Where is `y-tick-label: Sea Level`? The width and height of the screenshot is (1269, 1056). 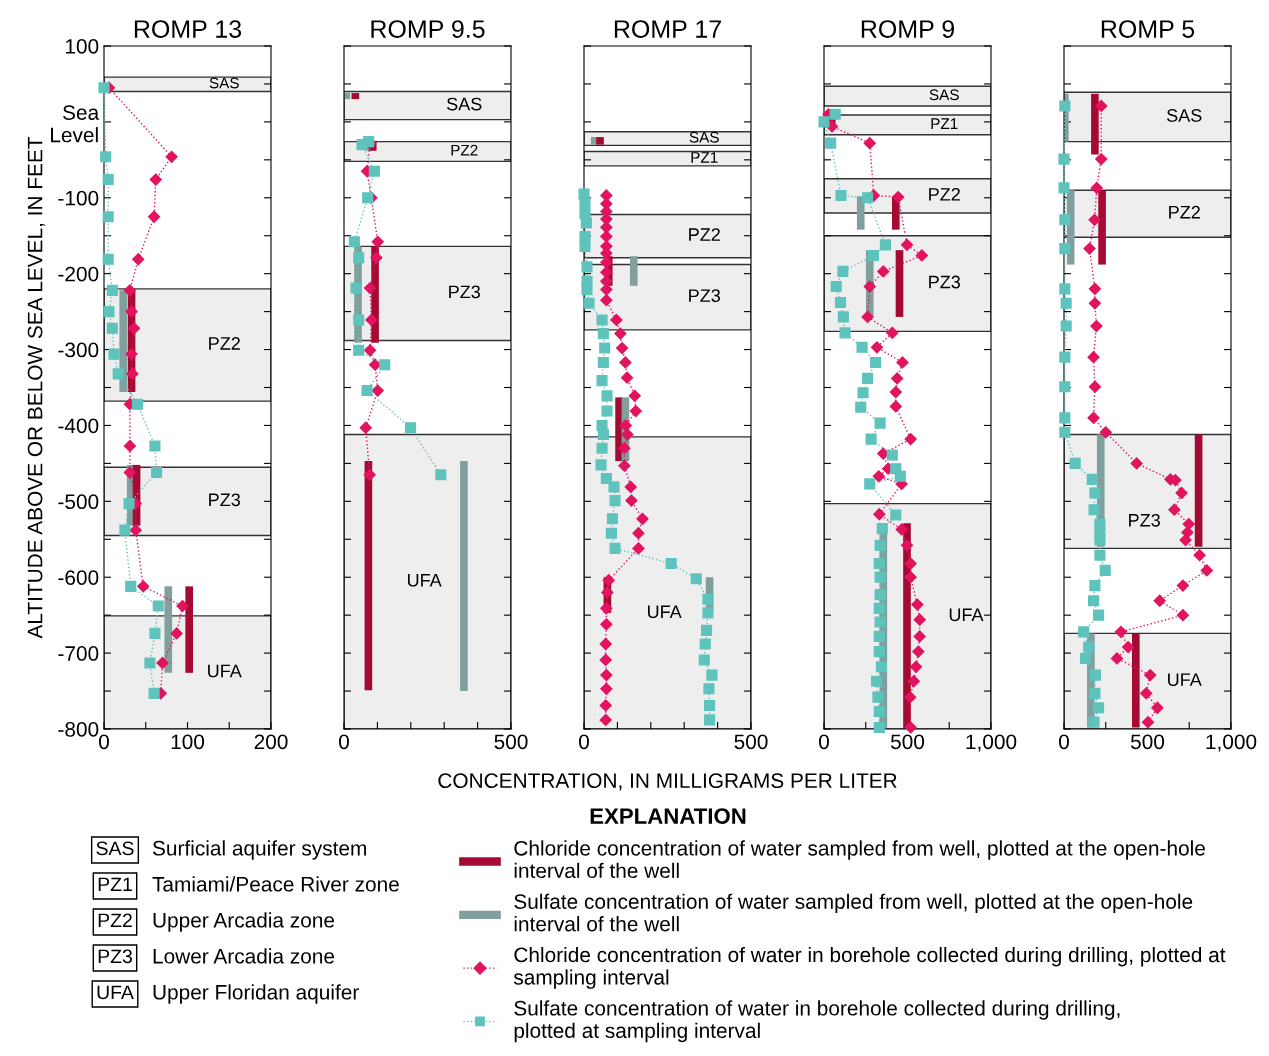 y-tick-label: Sea Level is located at coordinates (75, 124).